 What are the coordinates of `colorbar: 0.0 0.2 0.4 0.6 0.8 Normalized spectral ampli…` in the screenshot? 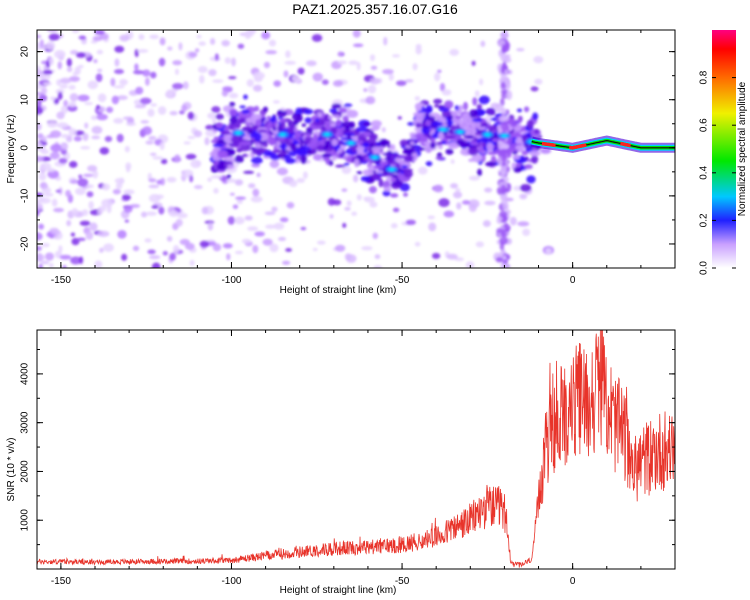 It's located at (723, 152).